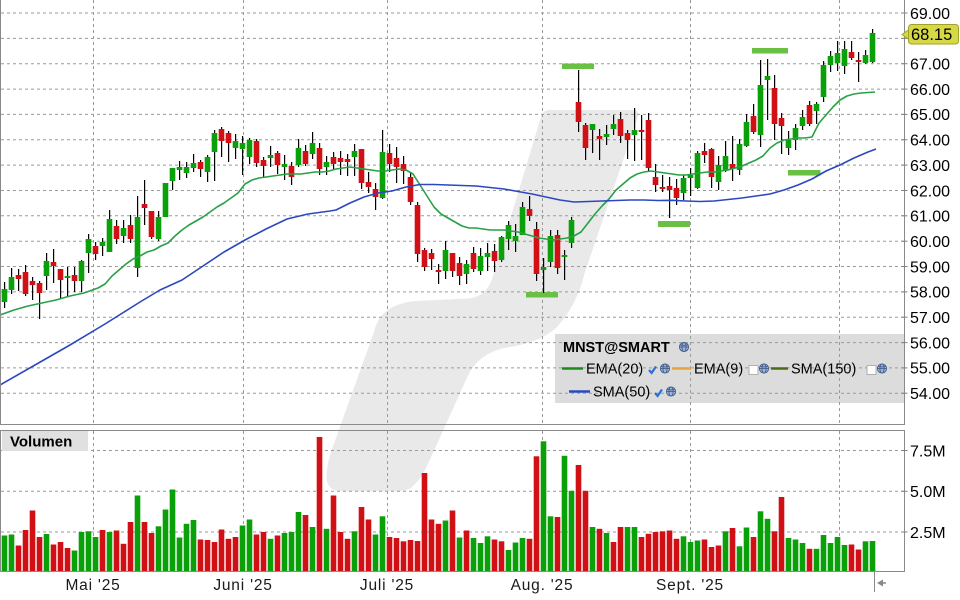 Image resolution: width=960 pixels, height=600 pixels. What do you see at coordinates (930, 65) in the screenshot?
I see `svg-text: 67.00` at bounding box center [930, 65].